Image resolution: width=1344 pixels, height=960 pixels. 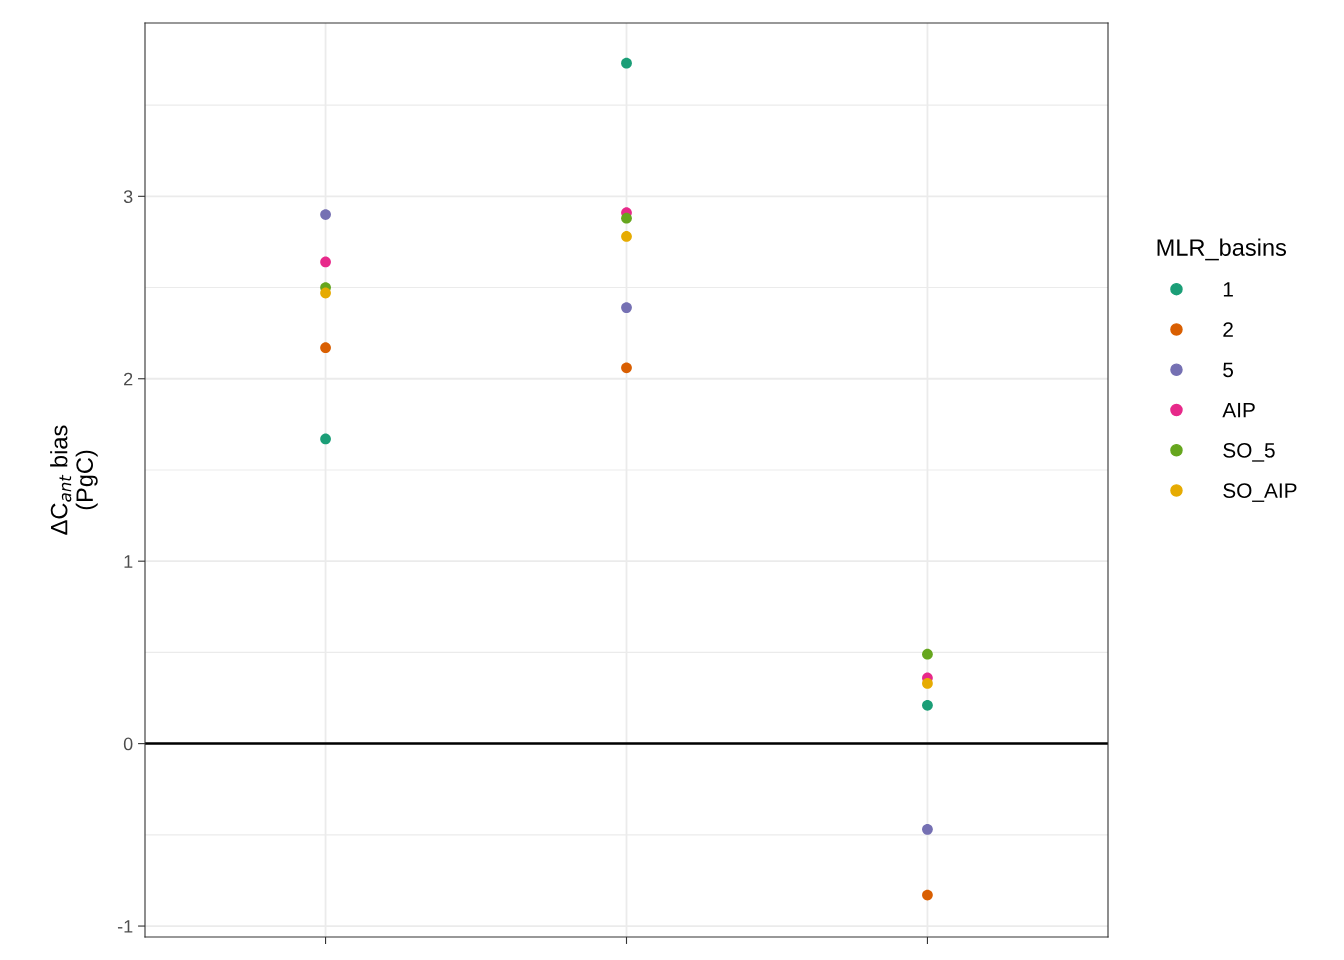 I want to click on y-tick-label: -1, so click(x=125, y=926).